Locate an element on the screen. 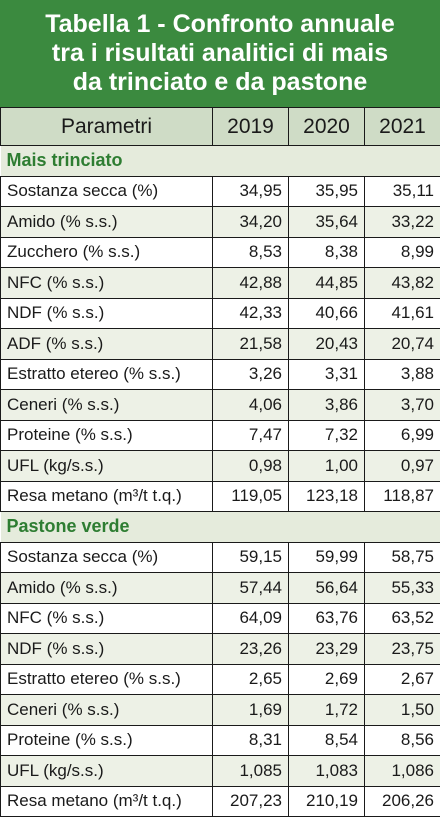  cell-value: 42,33 is located at coordinates (250, 313).